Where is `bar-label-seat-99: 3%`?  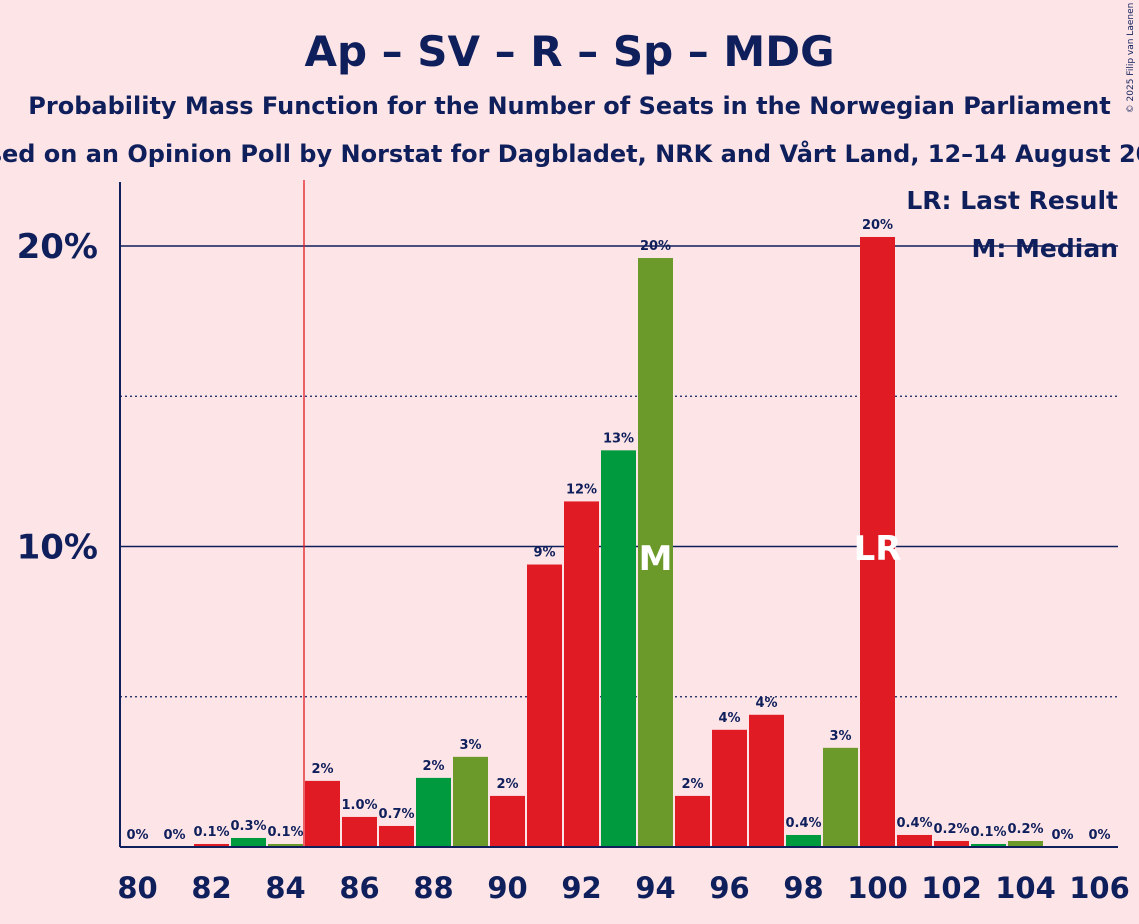 bar-label-seat-99: 3% is located at coordinates (840, 736).